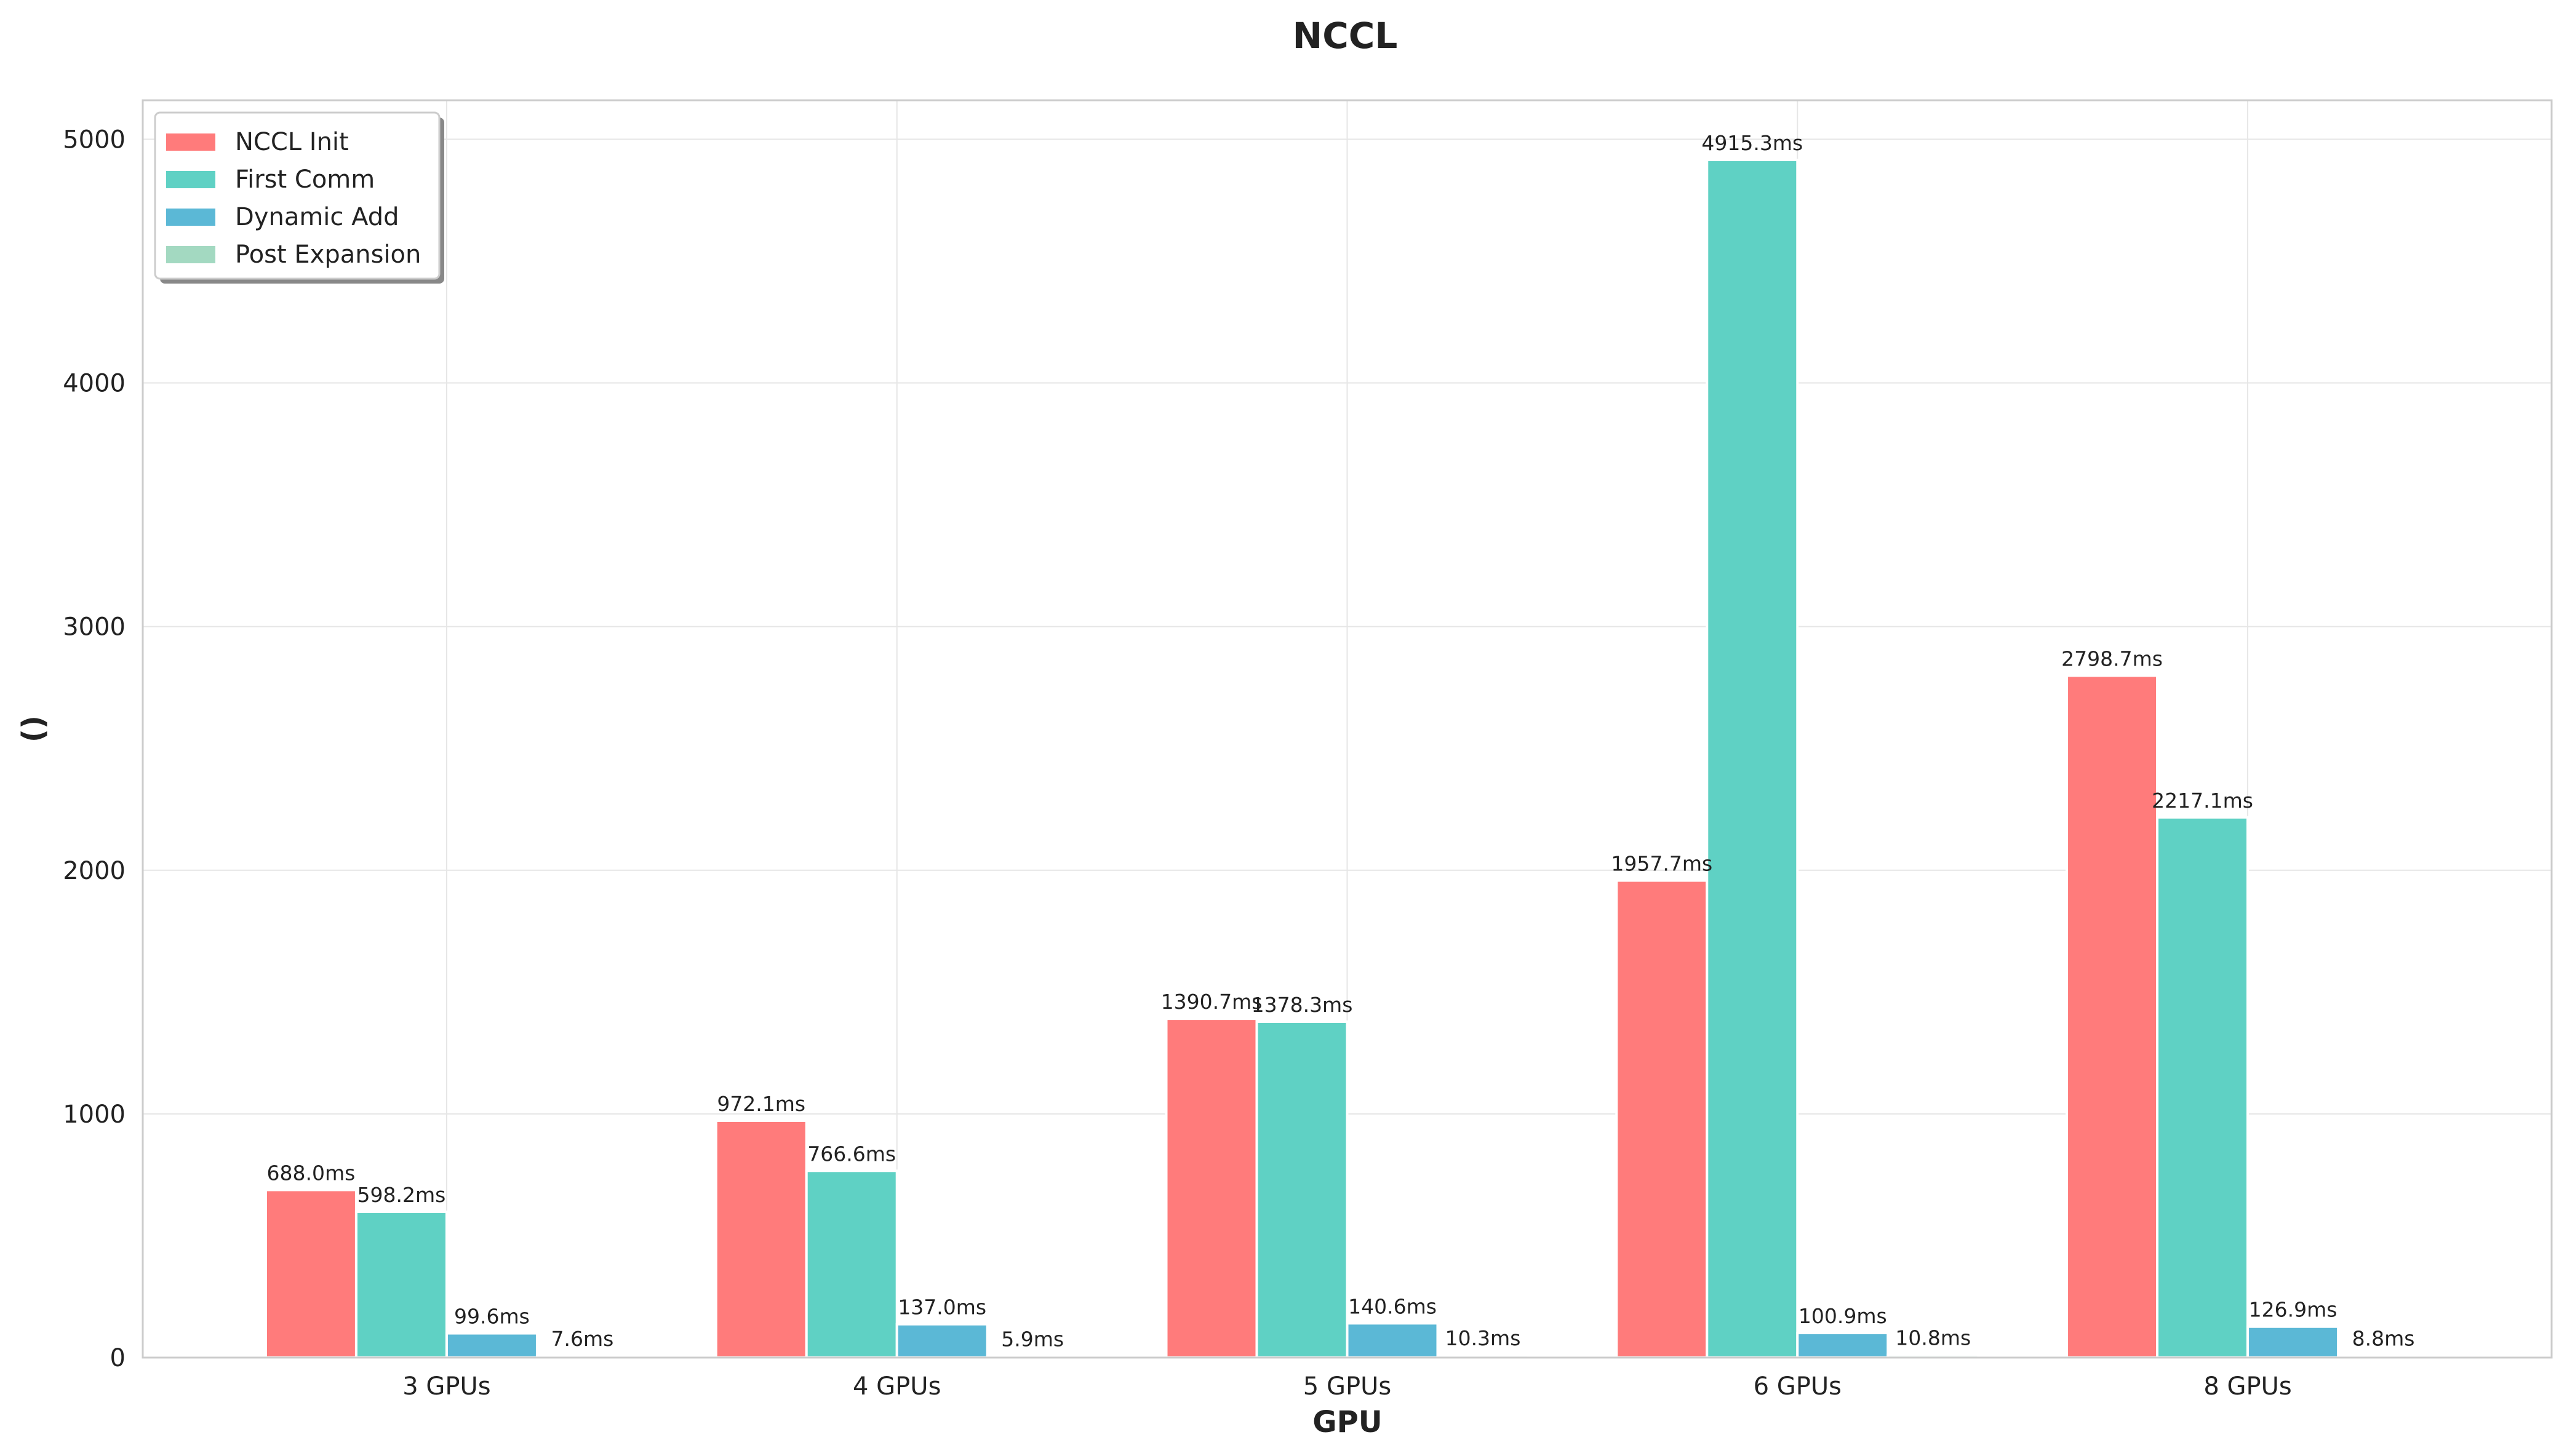  I want to click on legend-label: Dynamic Add, so click(317, 217).